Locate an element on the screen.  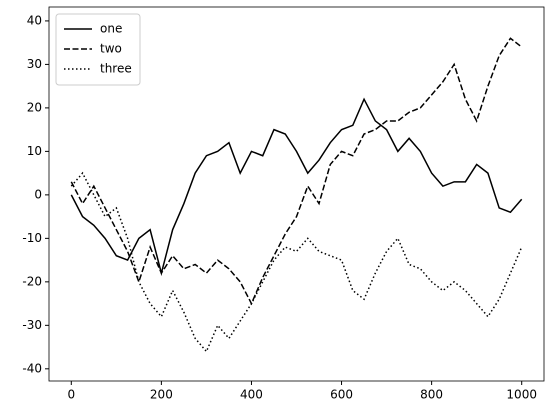
x-tick-label: 200 is located at coordinates (161, 395).